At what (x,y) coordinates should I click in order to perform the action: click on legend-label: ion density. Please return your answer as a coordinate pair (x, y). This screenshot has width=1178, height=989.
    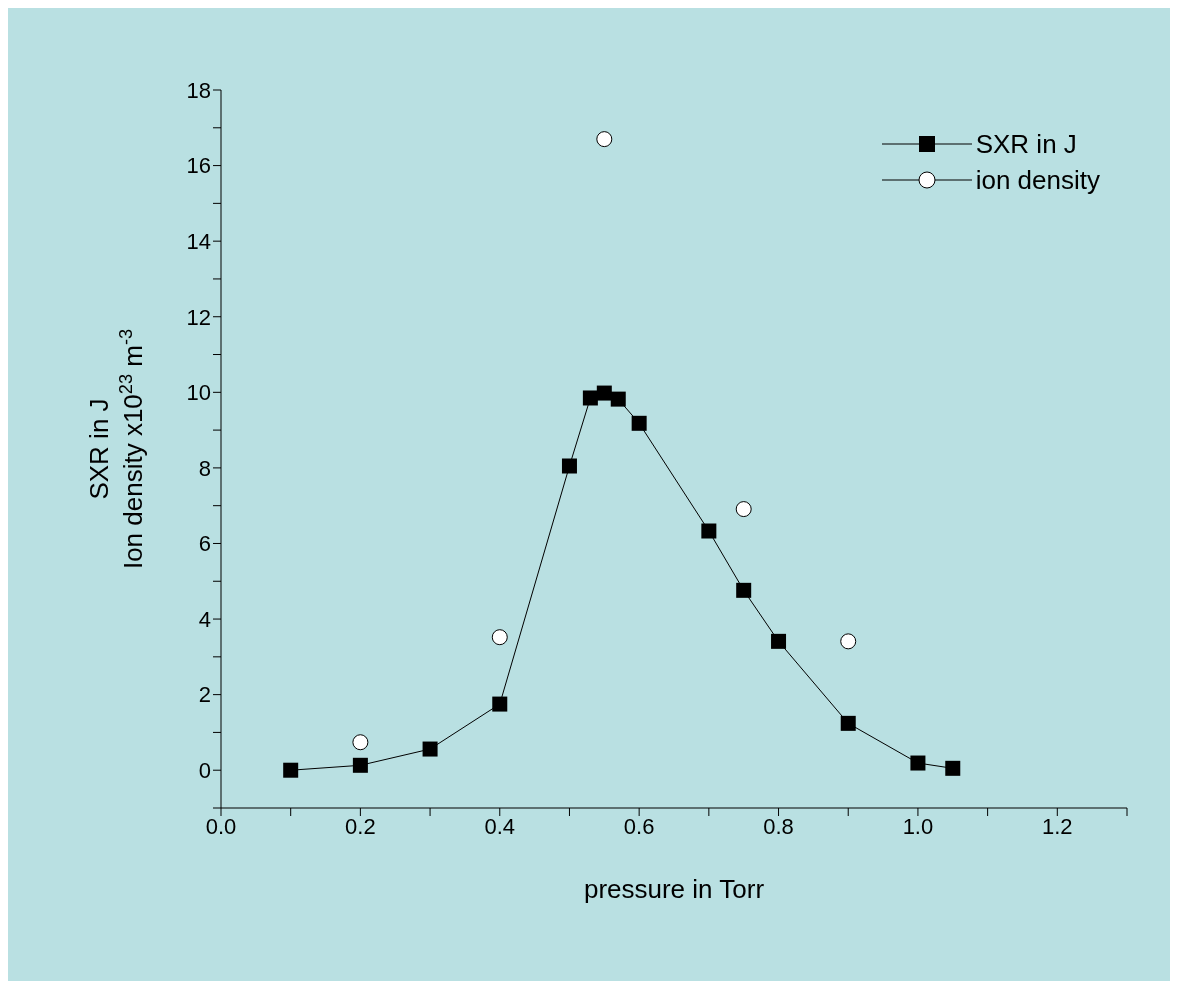
    Looking at the image, I should click on (1037, 180).